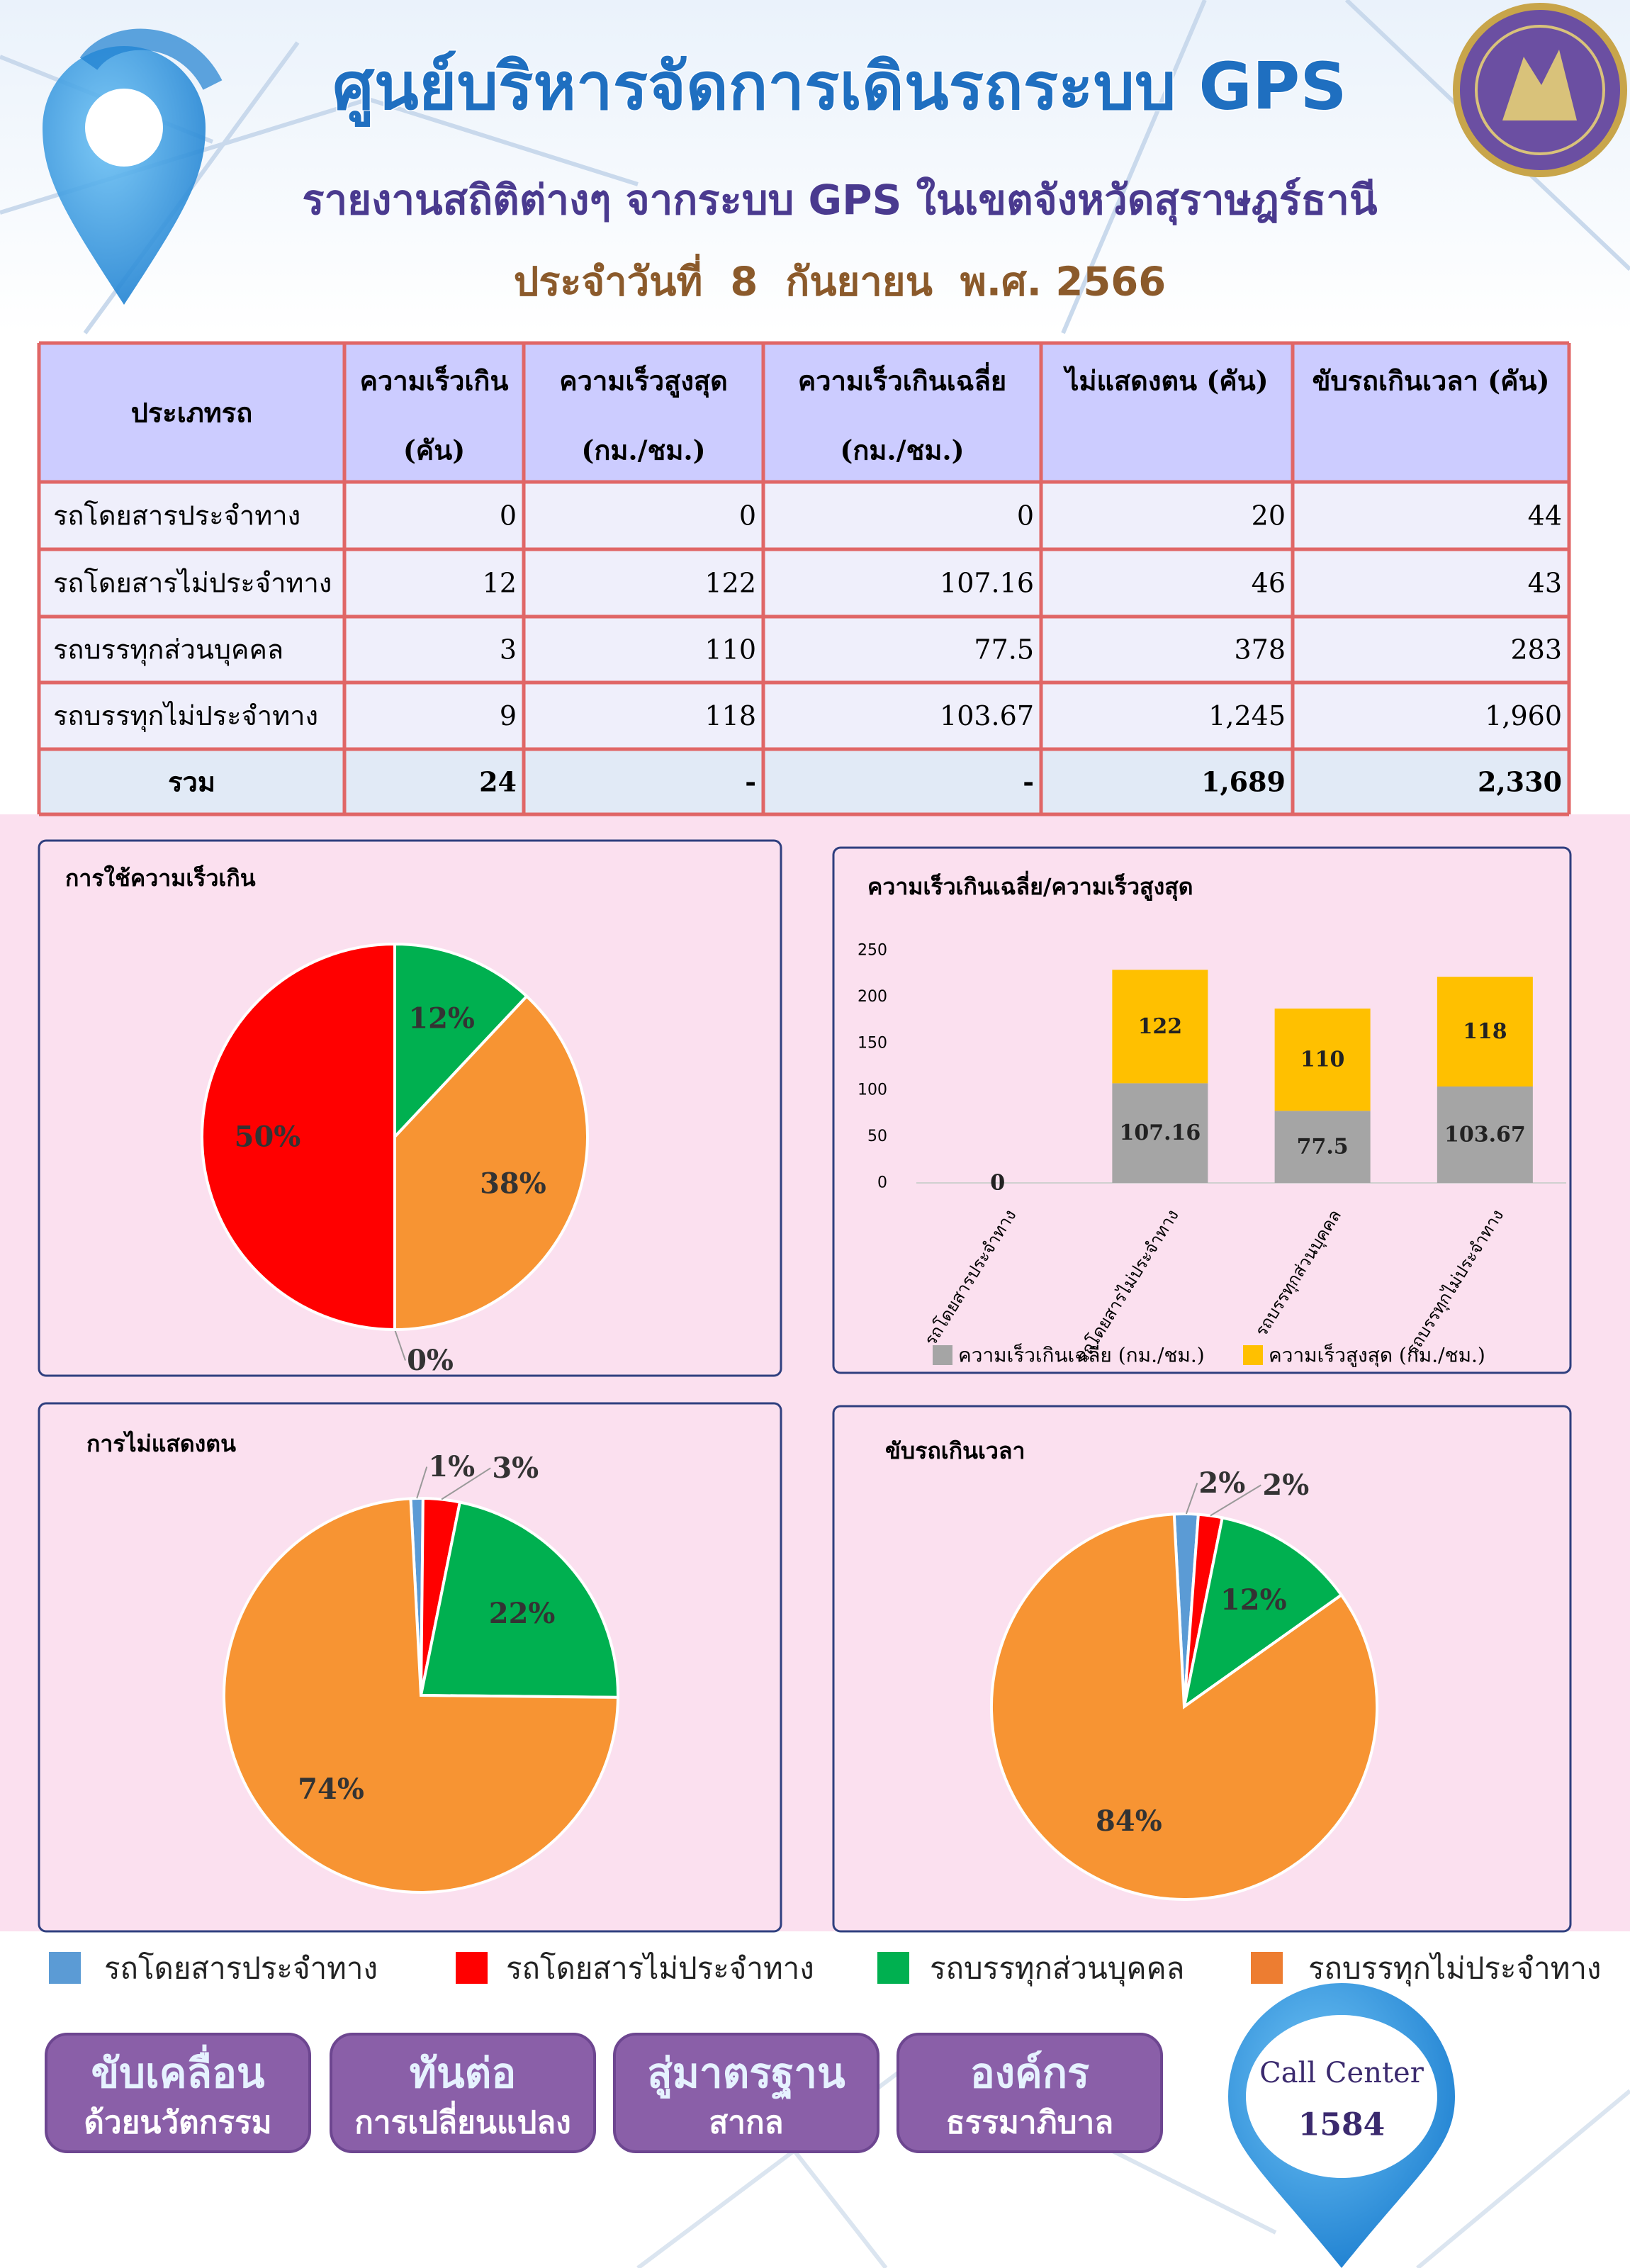  I want to click on pie-label: 2%, so click(1222, 1483).